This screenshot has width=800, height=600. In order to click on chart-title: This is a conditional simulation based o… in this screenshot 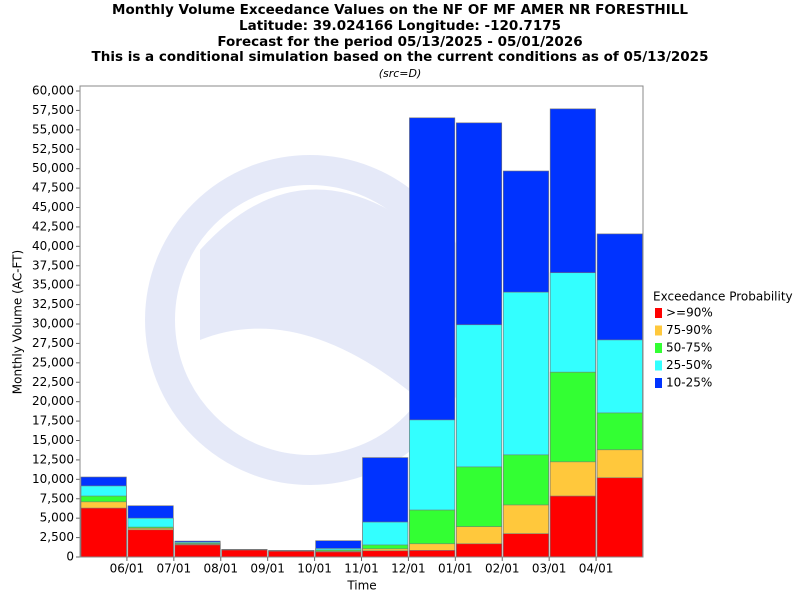, I will do `click(400, 57)`.